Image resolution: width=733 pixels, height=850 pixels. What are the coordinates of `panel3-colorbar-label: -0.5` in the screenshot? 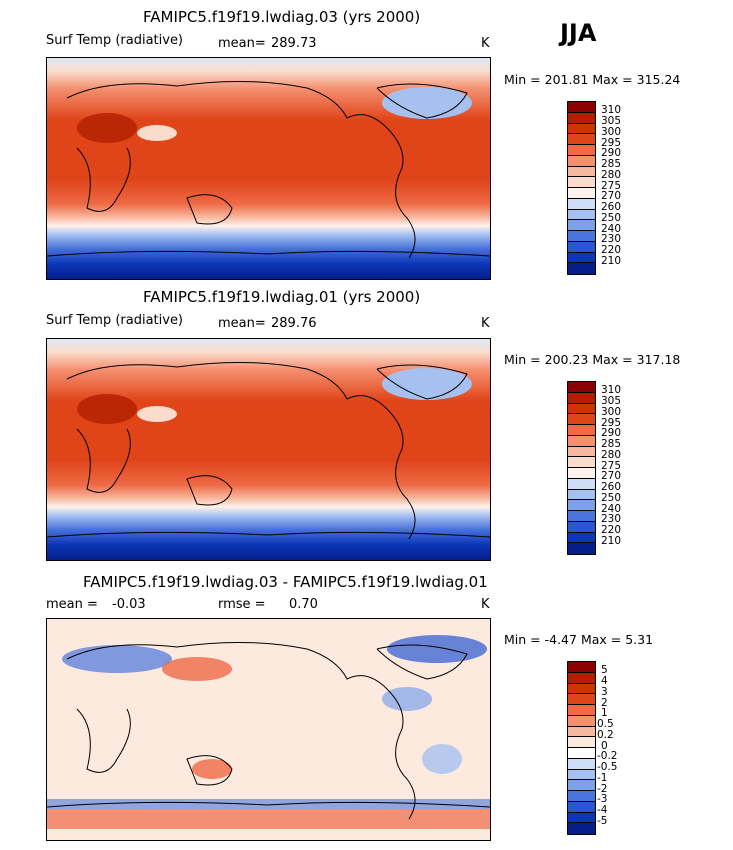 It's located at (607, 767).